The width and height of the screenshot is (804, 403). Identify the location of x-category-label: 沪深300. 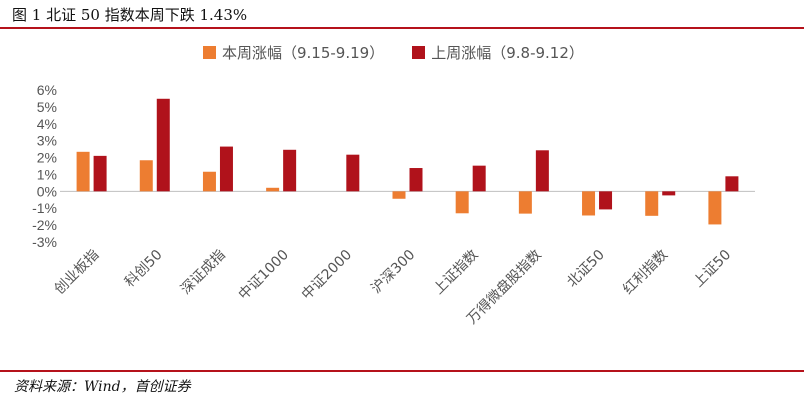
(393, 272).